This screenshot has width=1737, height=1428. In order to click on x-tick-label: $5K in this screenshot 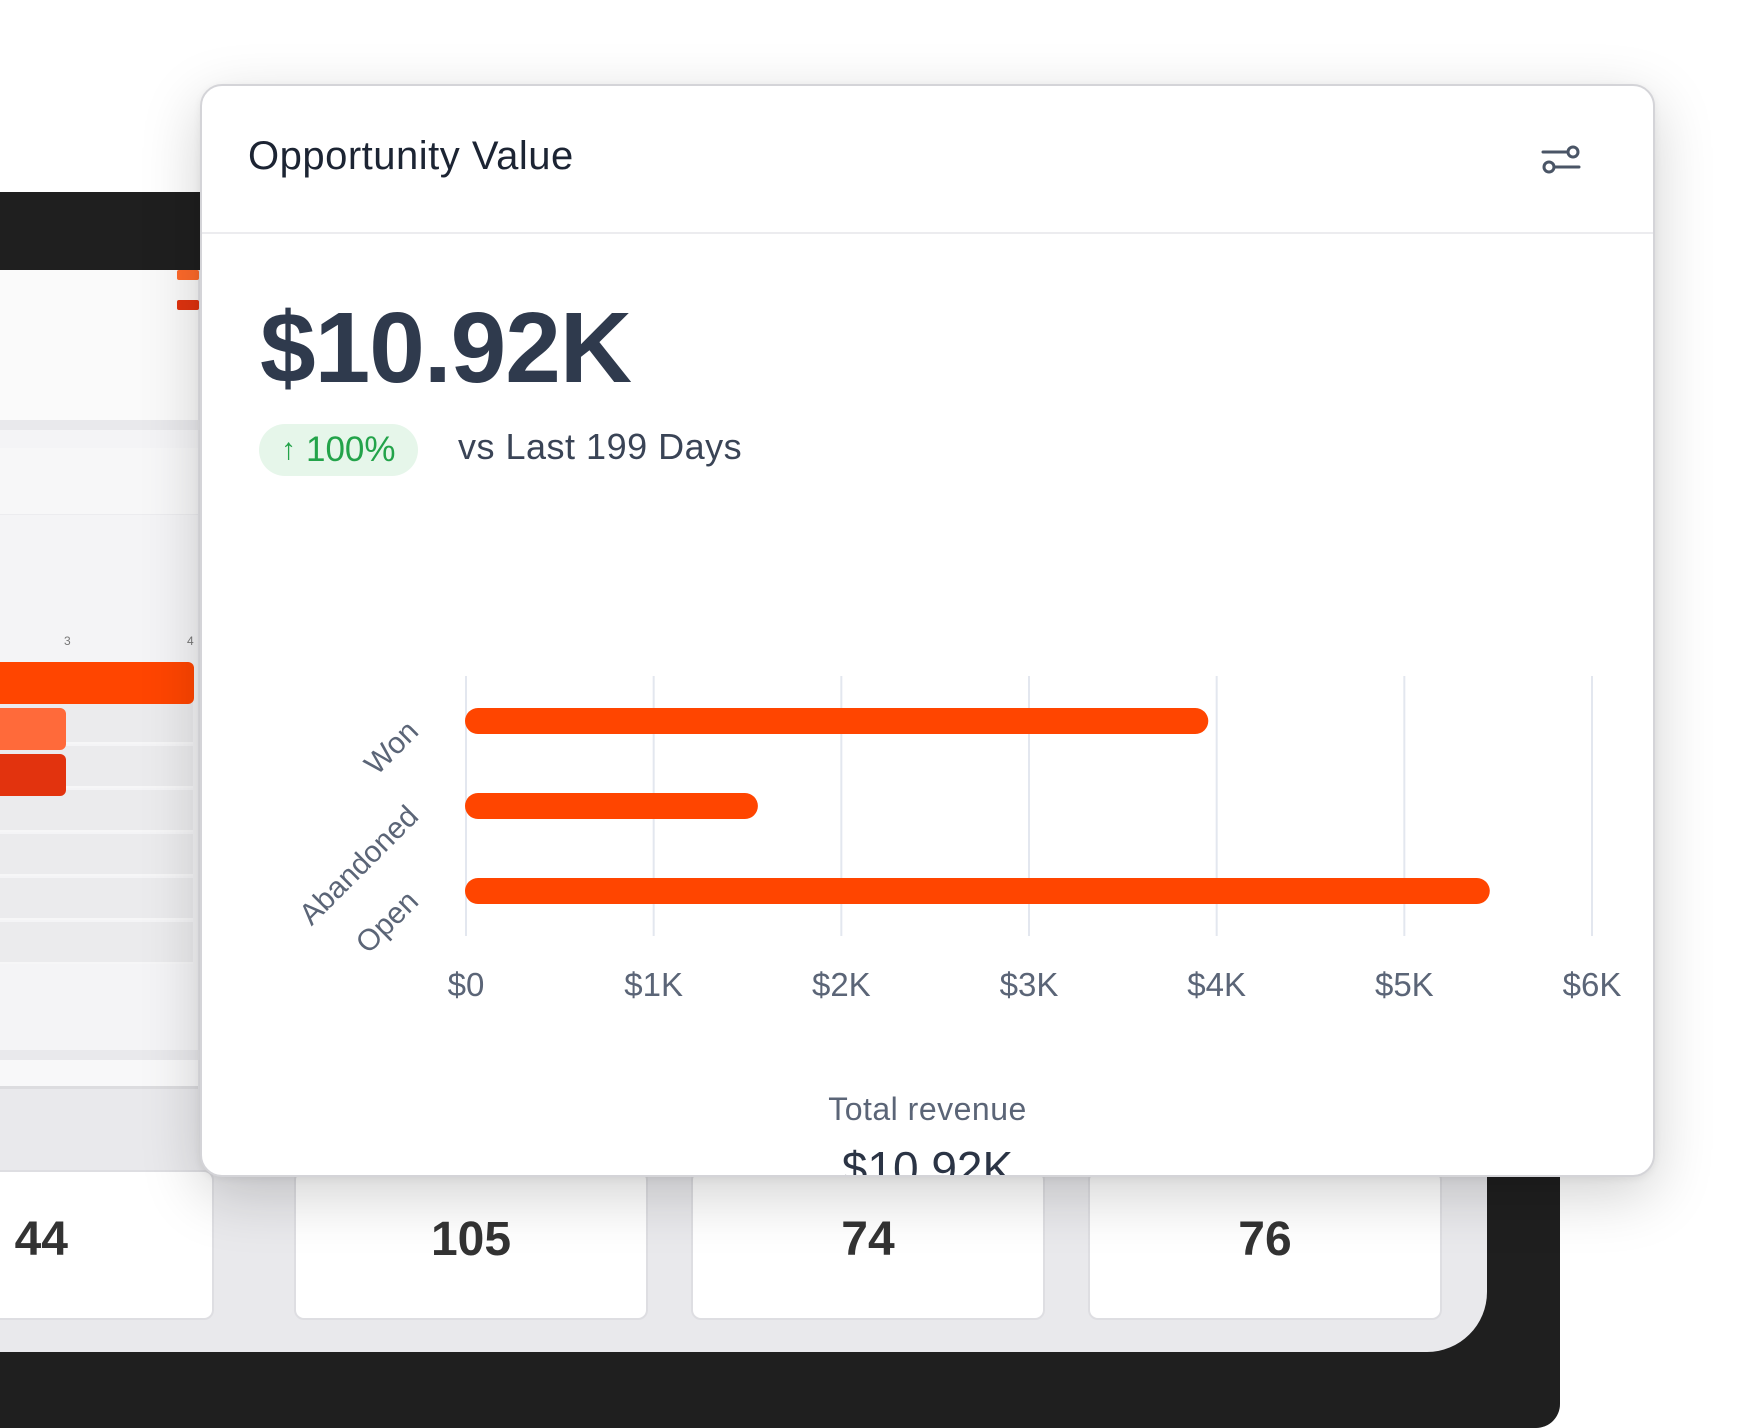, I will do `click(1404, 984)`.